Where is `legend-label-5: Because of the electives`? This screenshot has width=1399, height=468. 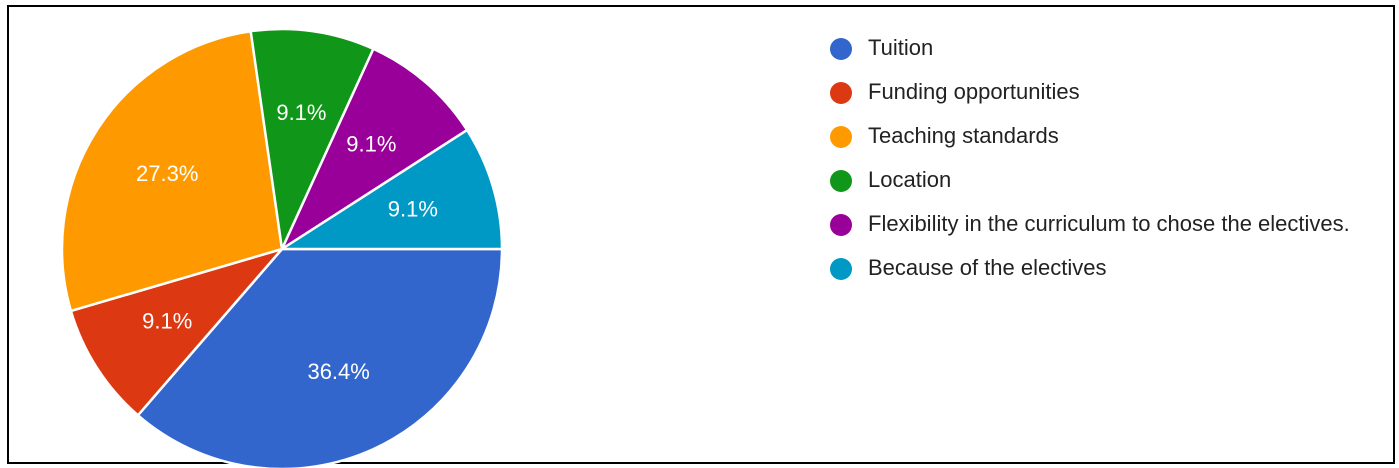
legend-label-5: Because of the electives is located at coordinates (987, 267).